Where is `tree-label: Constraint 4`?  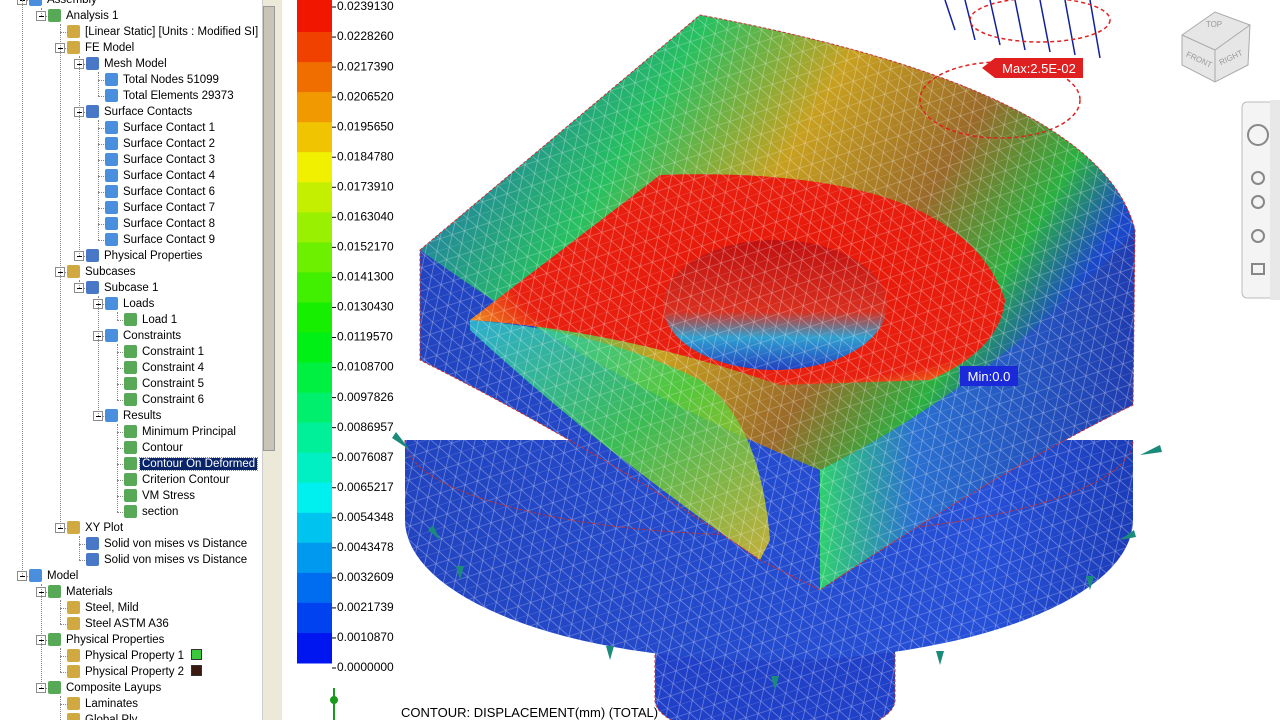
tree-label: Constraint 4 is located at coordinates (173, 368).